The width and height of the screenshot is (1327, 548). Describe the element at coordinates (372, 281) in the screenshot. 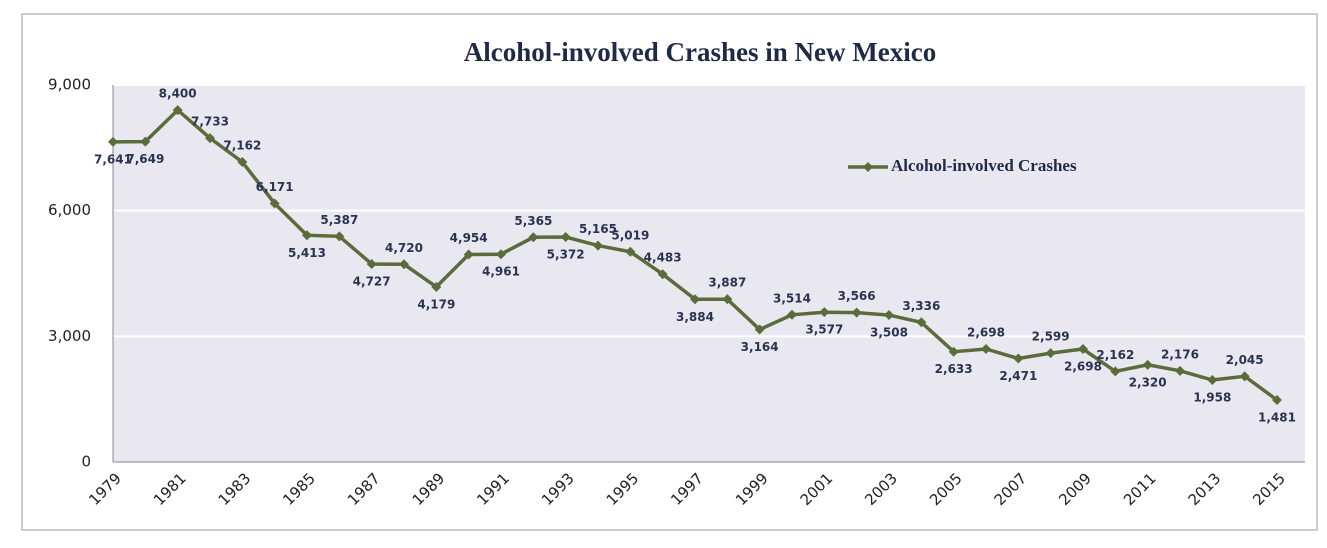

I see `data-label: 4,727` at that location.